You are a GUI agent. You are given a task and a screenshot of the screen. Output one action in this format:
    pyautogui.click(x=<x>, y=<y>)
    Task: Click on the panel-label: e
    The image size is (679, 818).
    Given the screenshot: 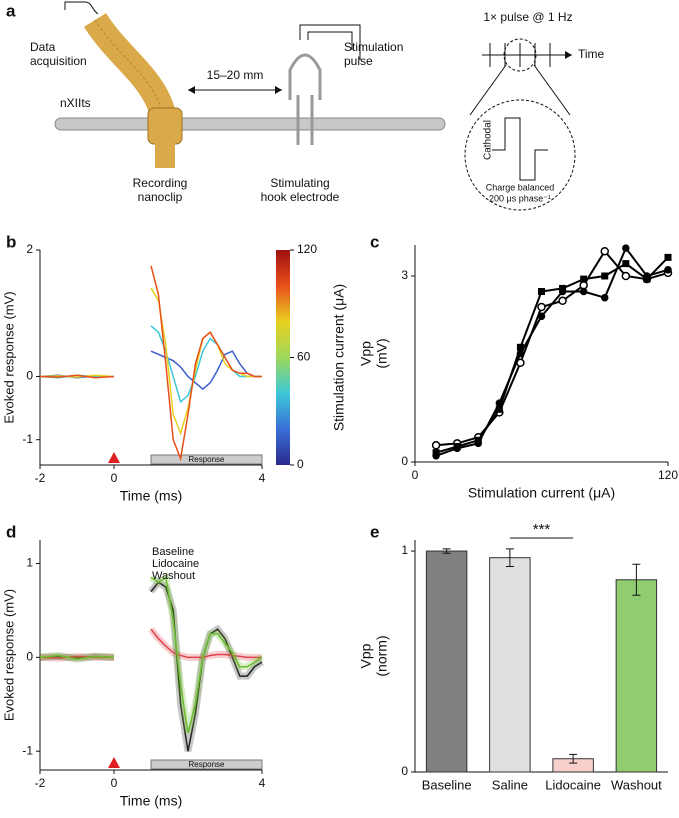 What is the action you would take?
    pyautogui.click(x=374, y=531)
    